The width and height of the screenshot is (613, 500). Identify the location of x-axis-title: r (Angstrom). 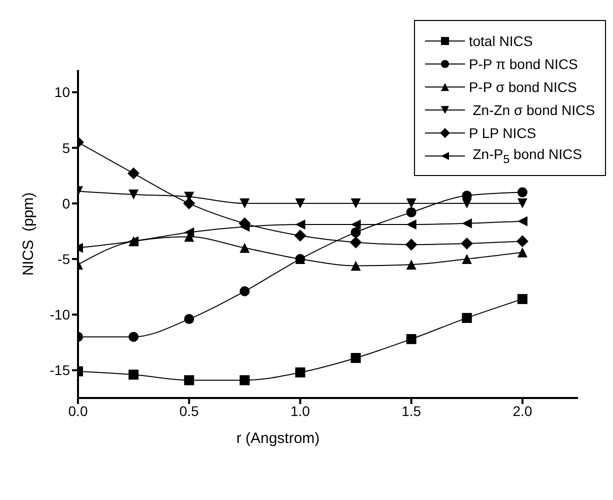
(278, 438).